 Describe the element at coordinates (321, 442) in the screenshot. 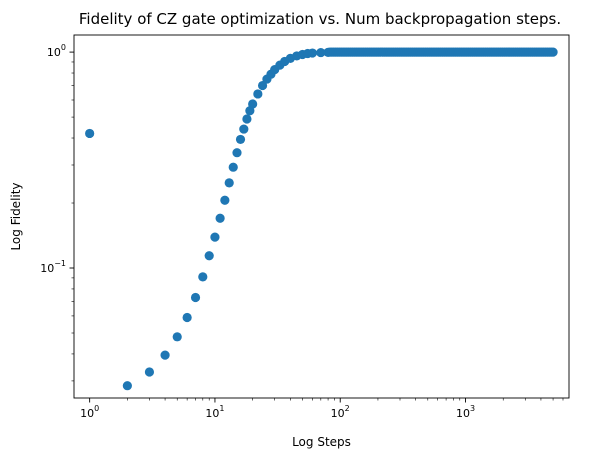

I see `x-axis-label: Log Steps` at that location.